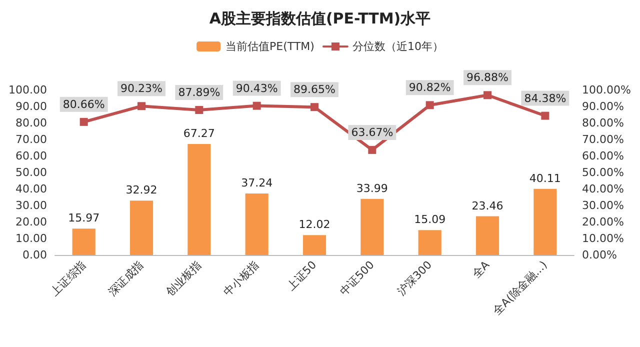 The height and width of the screenshot is (347, 640). I want to click on data-label: 84.38%, so click(545, 98).